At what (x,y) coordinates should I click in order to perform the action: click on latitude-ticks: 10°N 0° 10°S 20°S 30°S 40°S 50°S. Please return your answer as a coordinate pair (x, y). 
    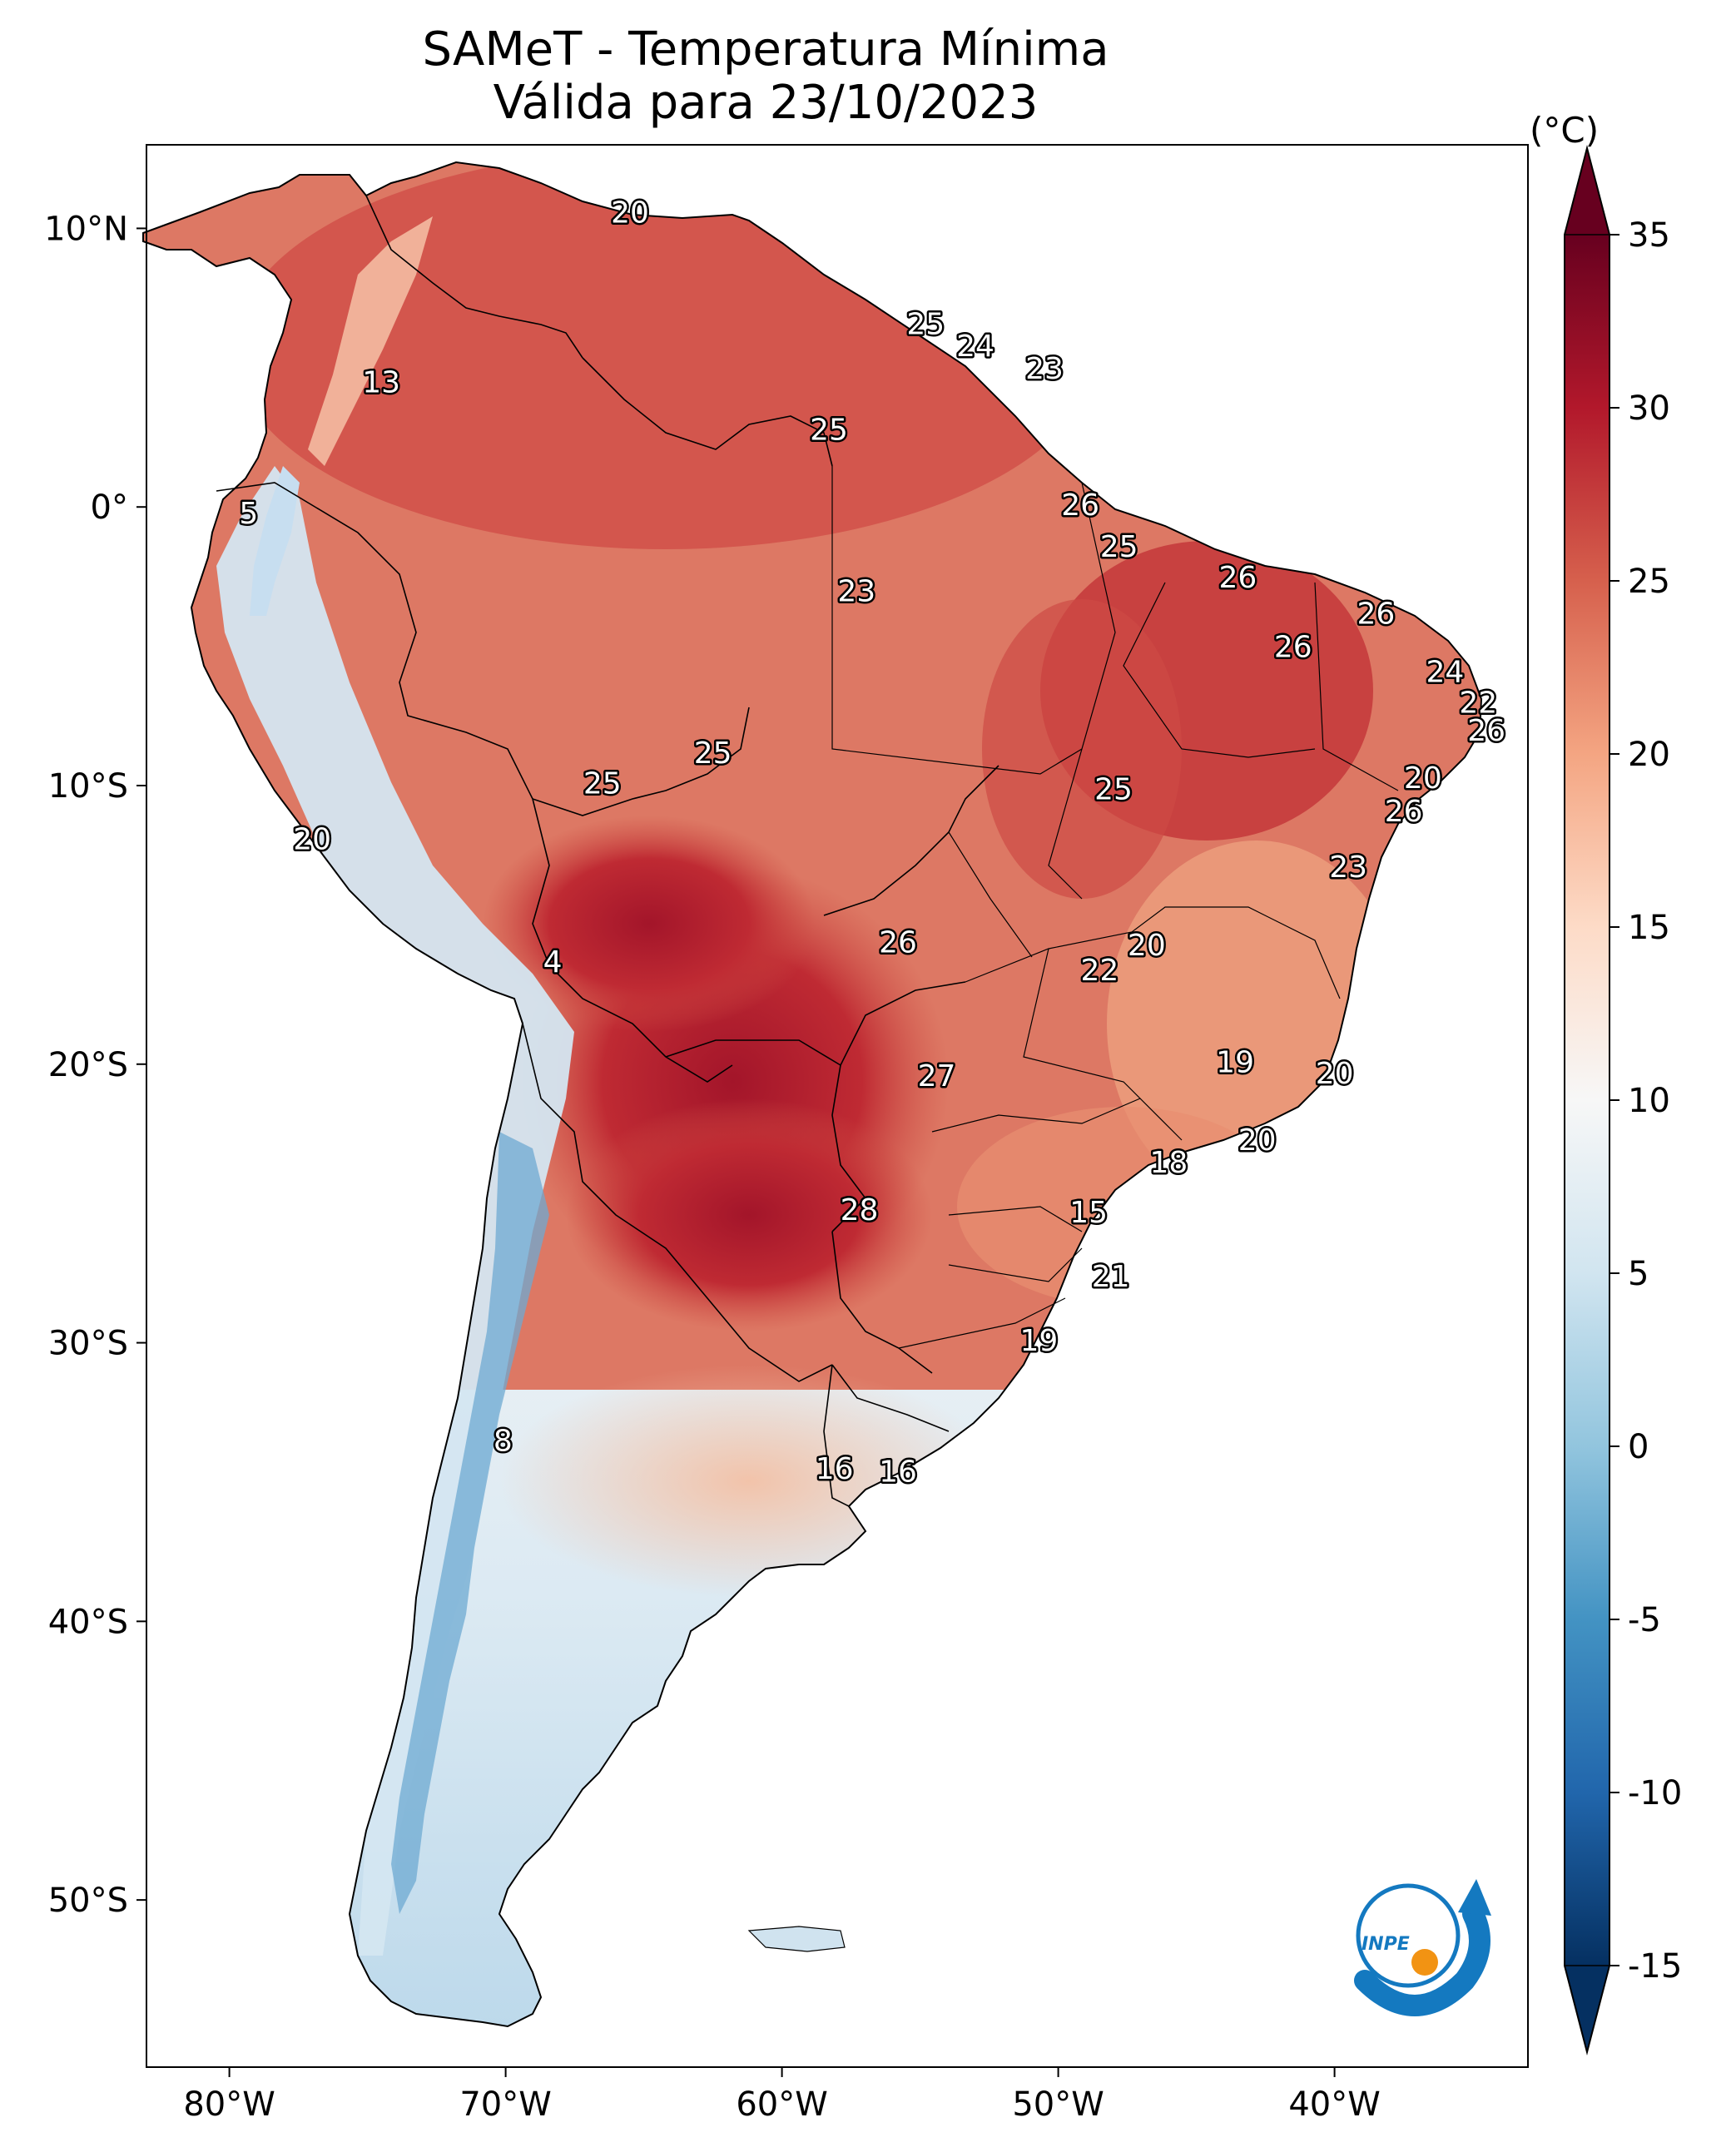
    Looking at the image, I should click on (95, 1065).